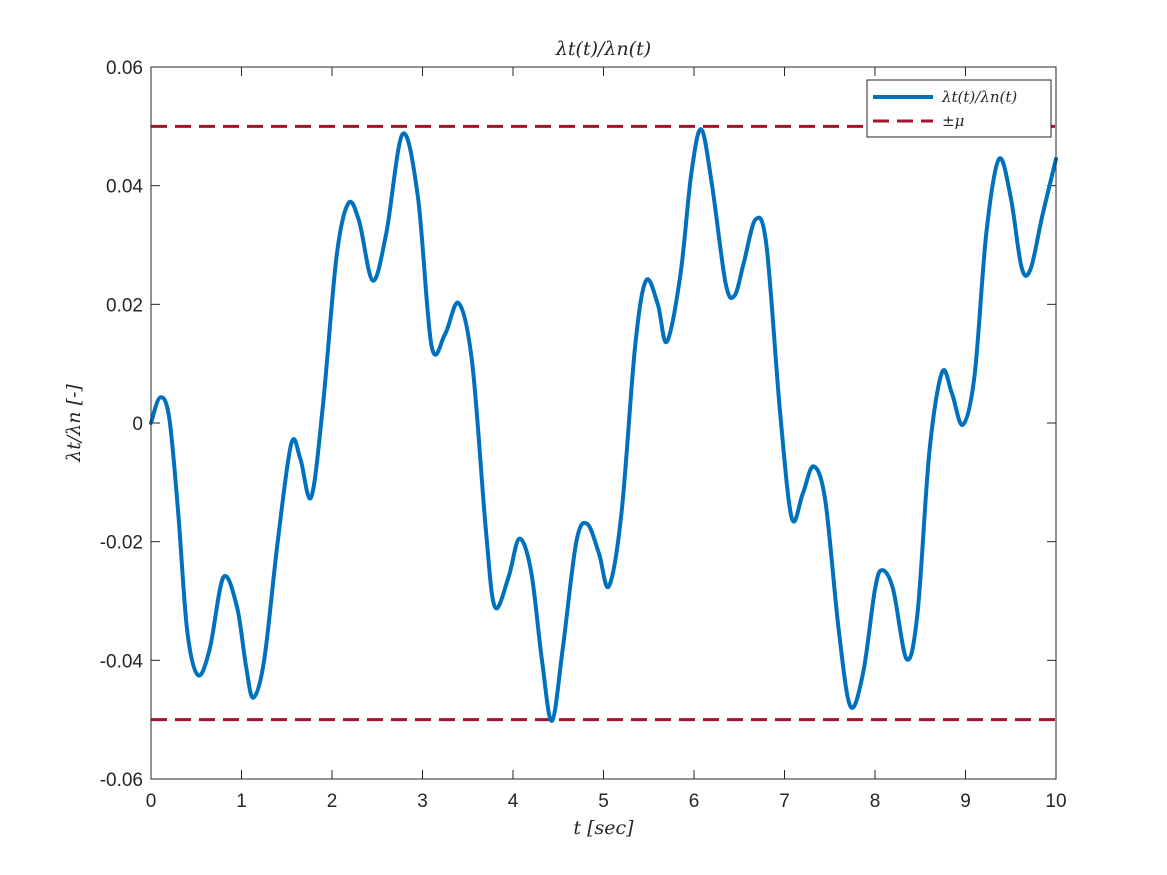  I want to click on legend: λt(t)/λn(t) ±μ, so click(959, 108).